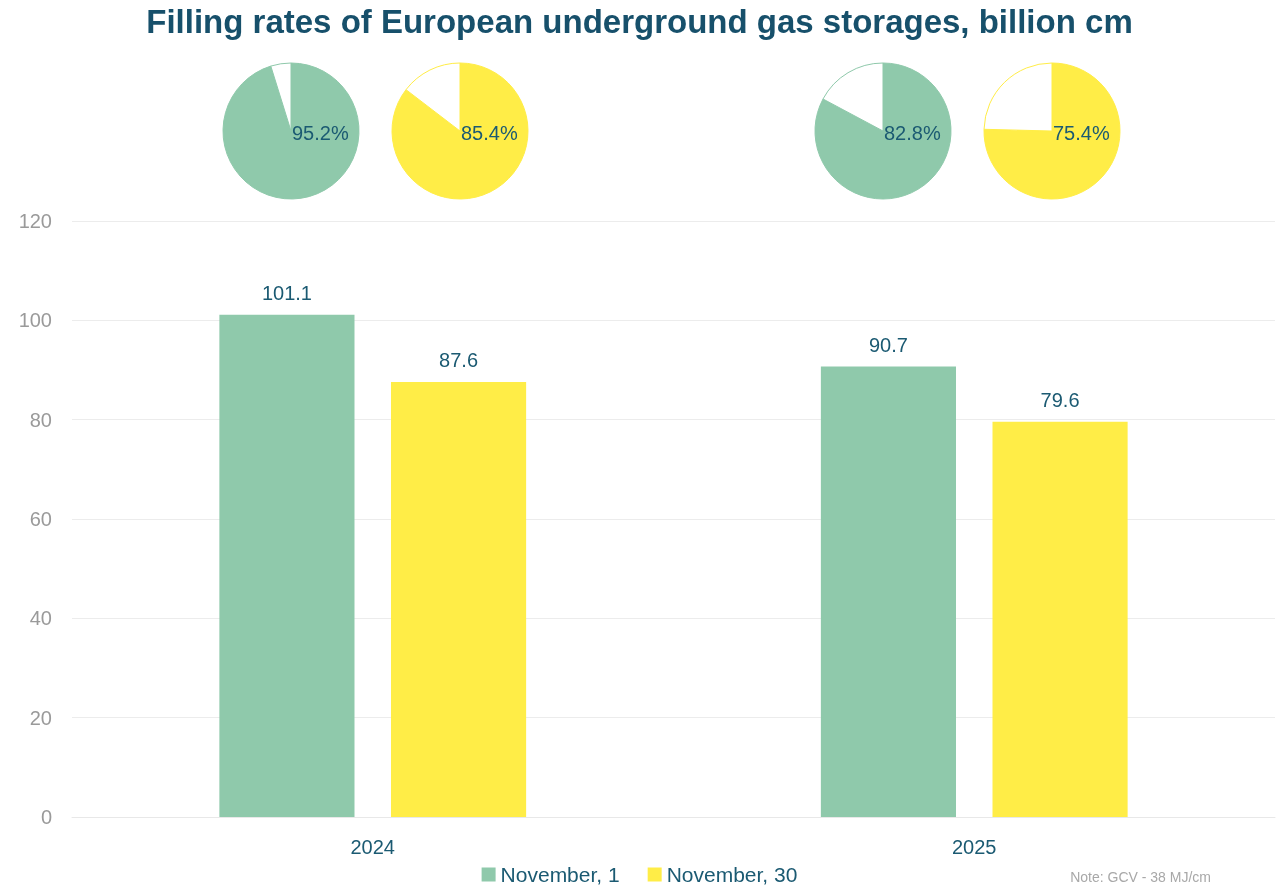  What do you see at coordinates (35, 320) in the screenshot?
I see `y-tick-label: 100` at bounding box center [35, 320].